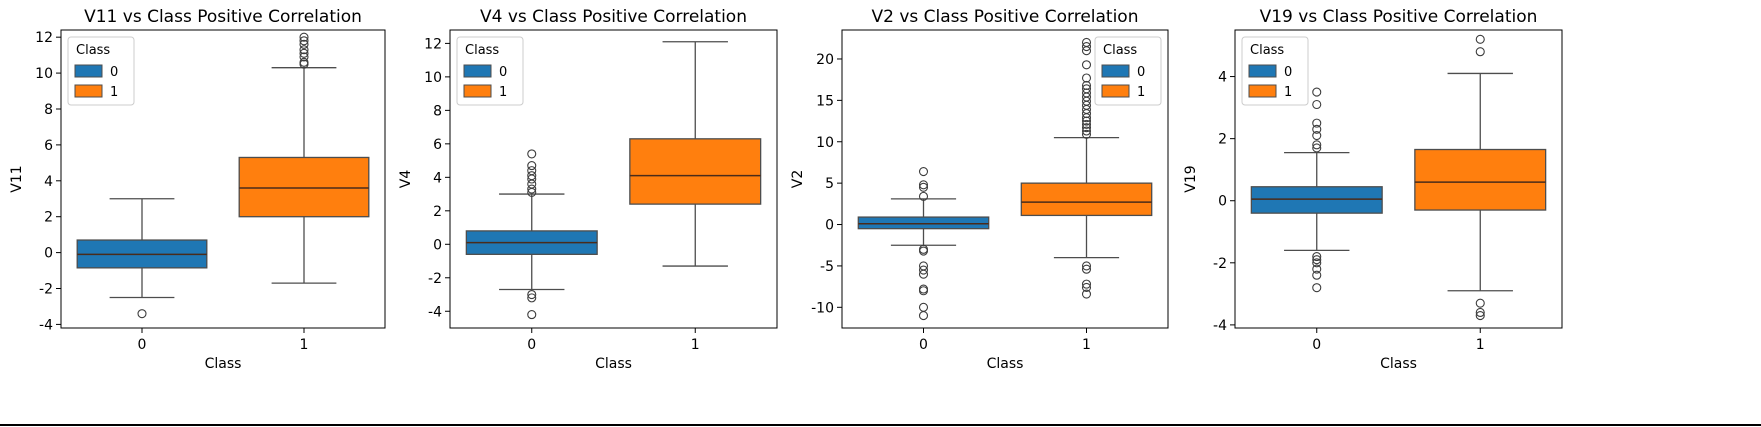  What do you see at coordinates (304, 345) in the screenshot?
I see `x-tick-label: 1` at bounding box center [304, 345].